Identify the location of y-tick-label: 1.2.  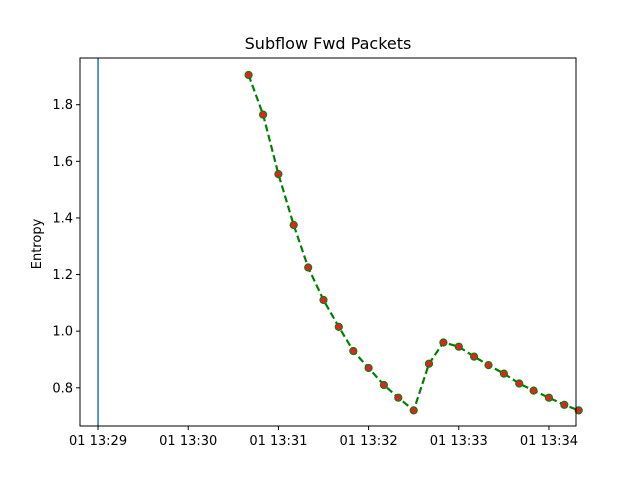
(62, 275).